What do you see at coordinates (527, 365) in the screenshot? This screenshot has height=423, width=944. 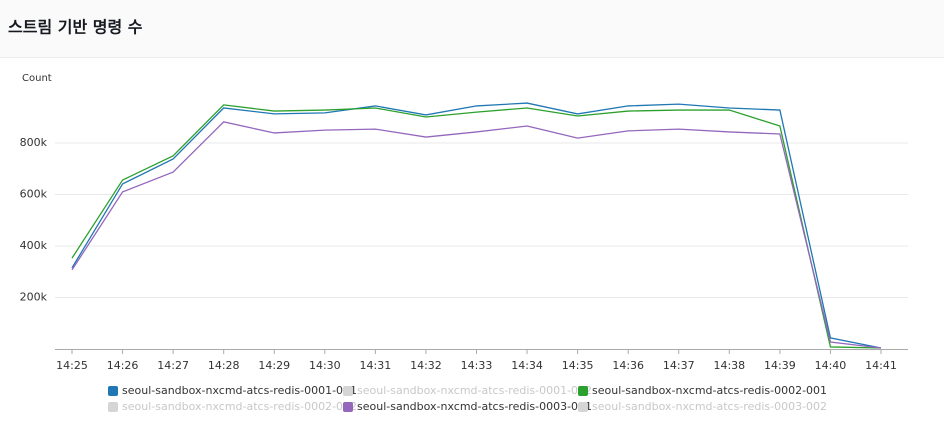 I see `x-tick-label: 14:34` at bounding box center [527, 365].